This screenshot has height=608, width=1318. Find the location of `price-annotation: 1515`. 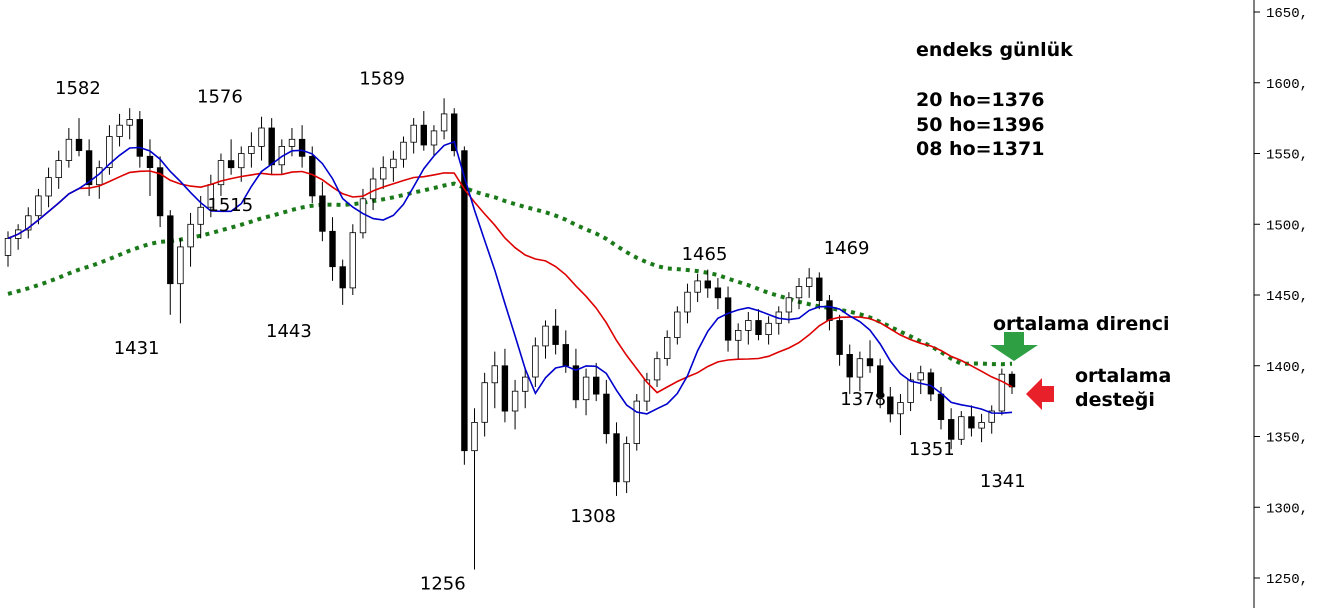

price-annotation: 1515 is located at coordinates (230, 205).